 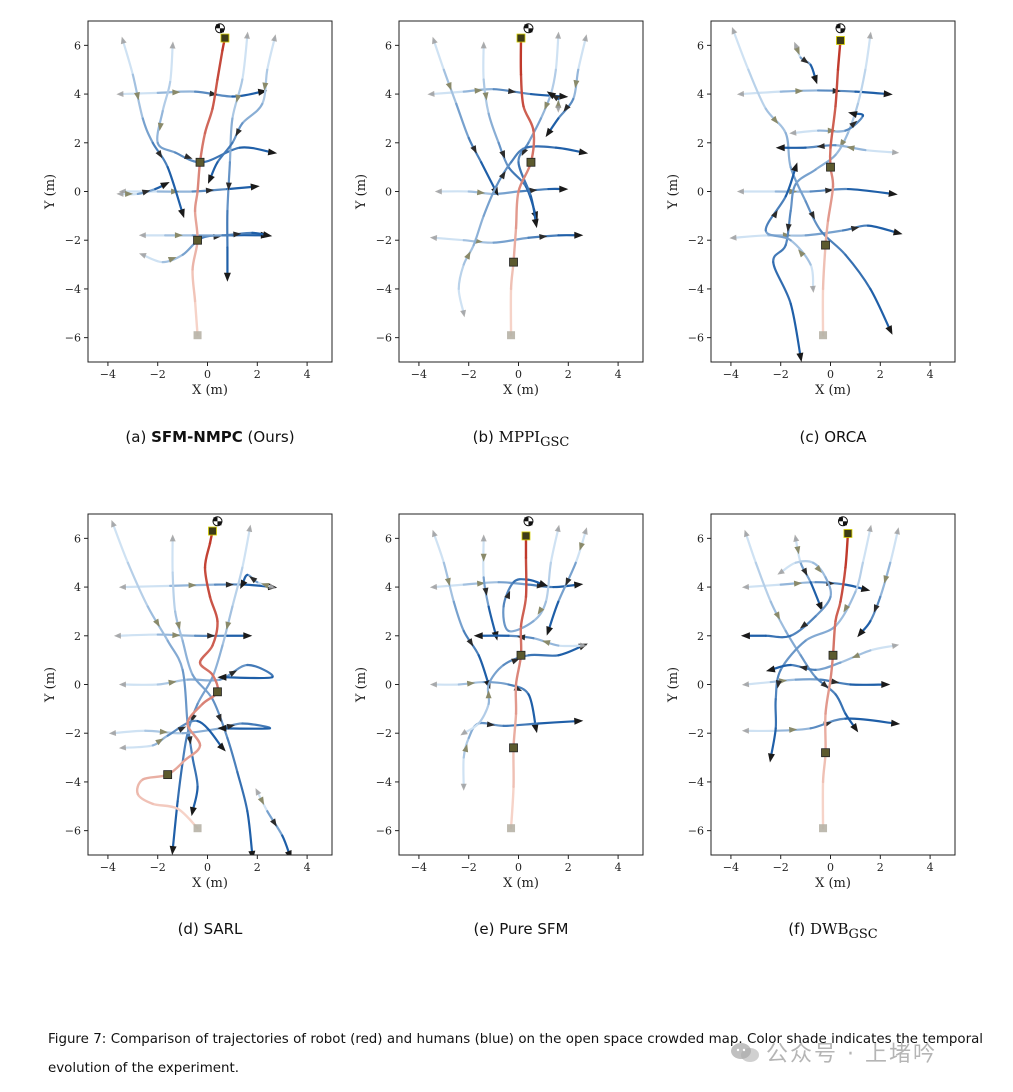 I want to click on subcaption-method: SFM-NMPC, so click(x=197, y=437).